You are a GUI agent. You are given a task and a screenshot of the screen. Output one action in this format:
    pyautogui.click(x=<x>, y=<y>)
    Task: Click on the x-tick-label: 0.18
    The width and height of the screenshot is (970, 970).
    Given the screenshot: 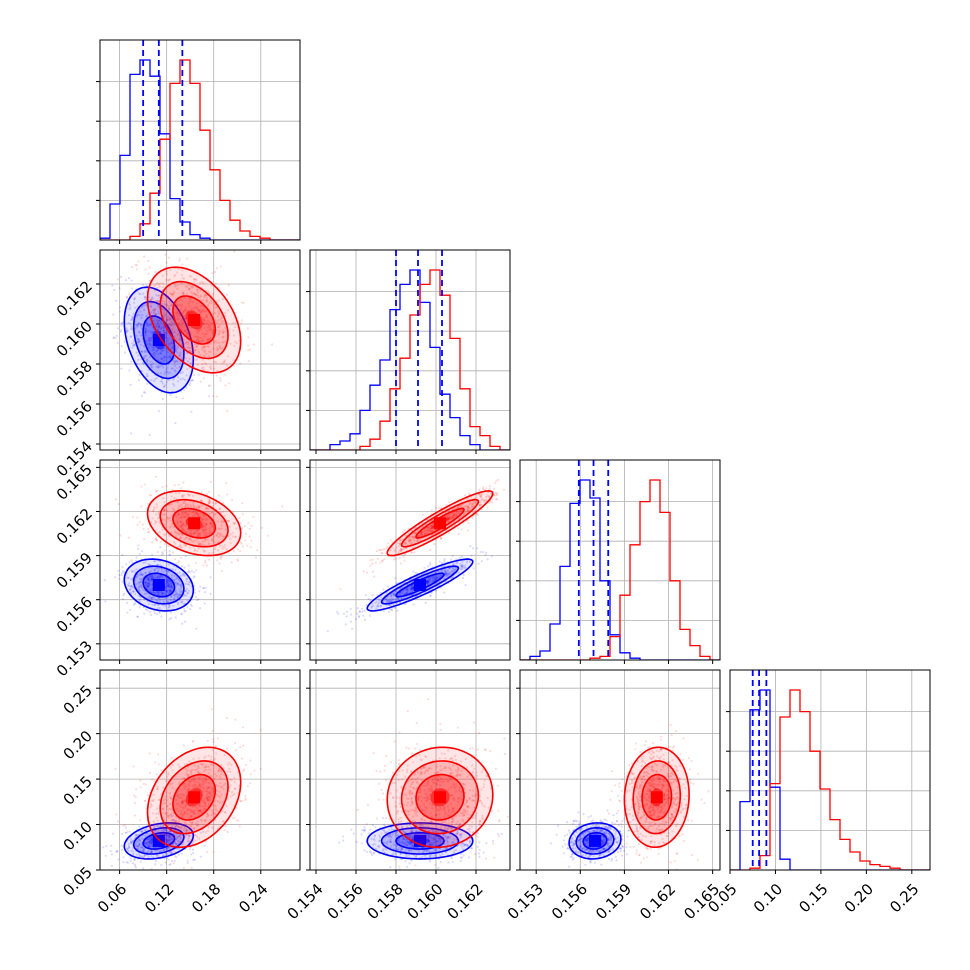 What is the action you would take?
    pyautogui.click(x=206, y=898)
    